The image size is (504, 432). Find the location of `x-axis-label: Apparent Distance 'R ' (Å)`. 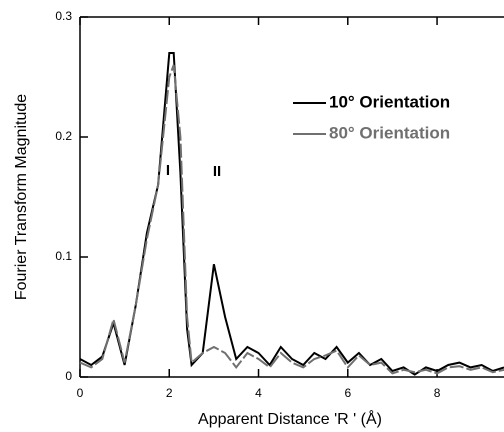

x-axis-label: Apparent Distance 'R ' (Å) is located at coordinates (290, 418).